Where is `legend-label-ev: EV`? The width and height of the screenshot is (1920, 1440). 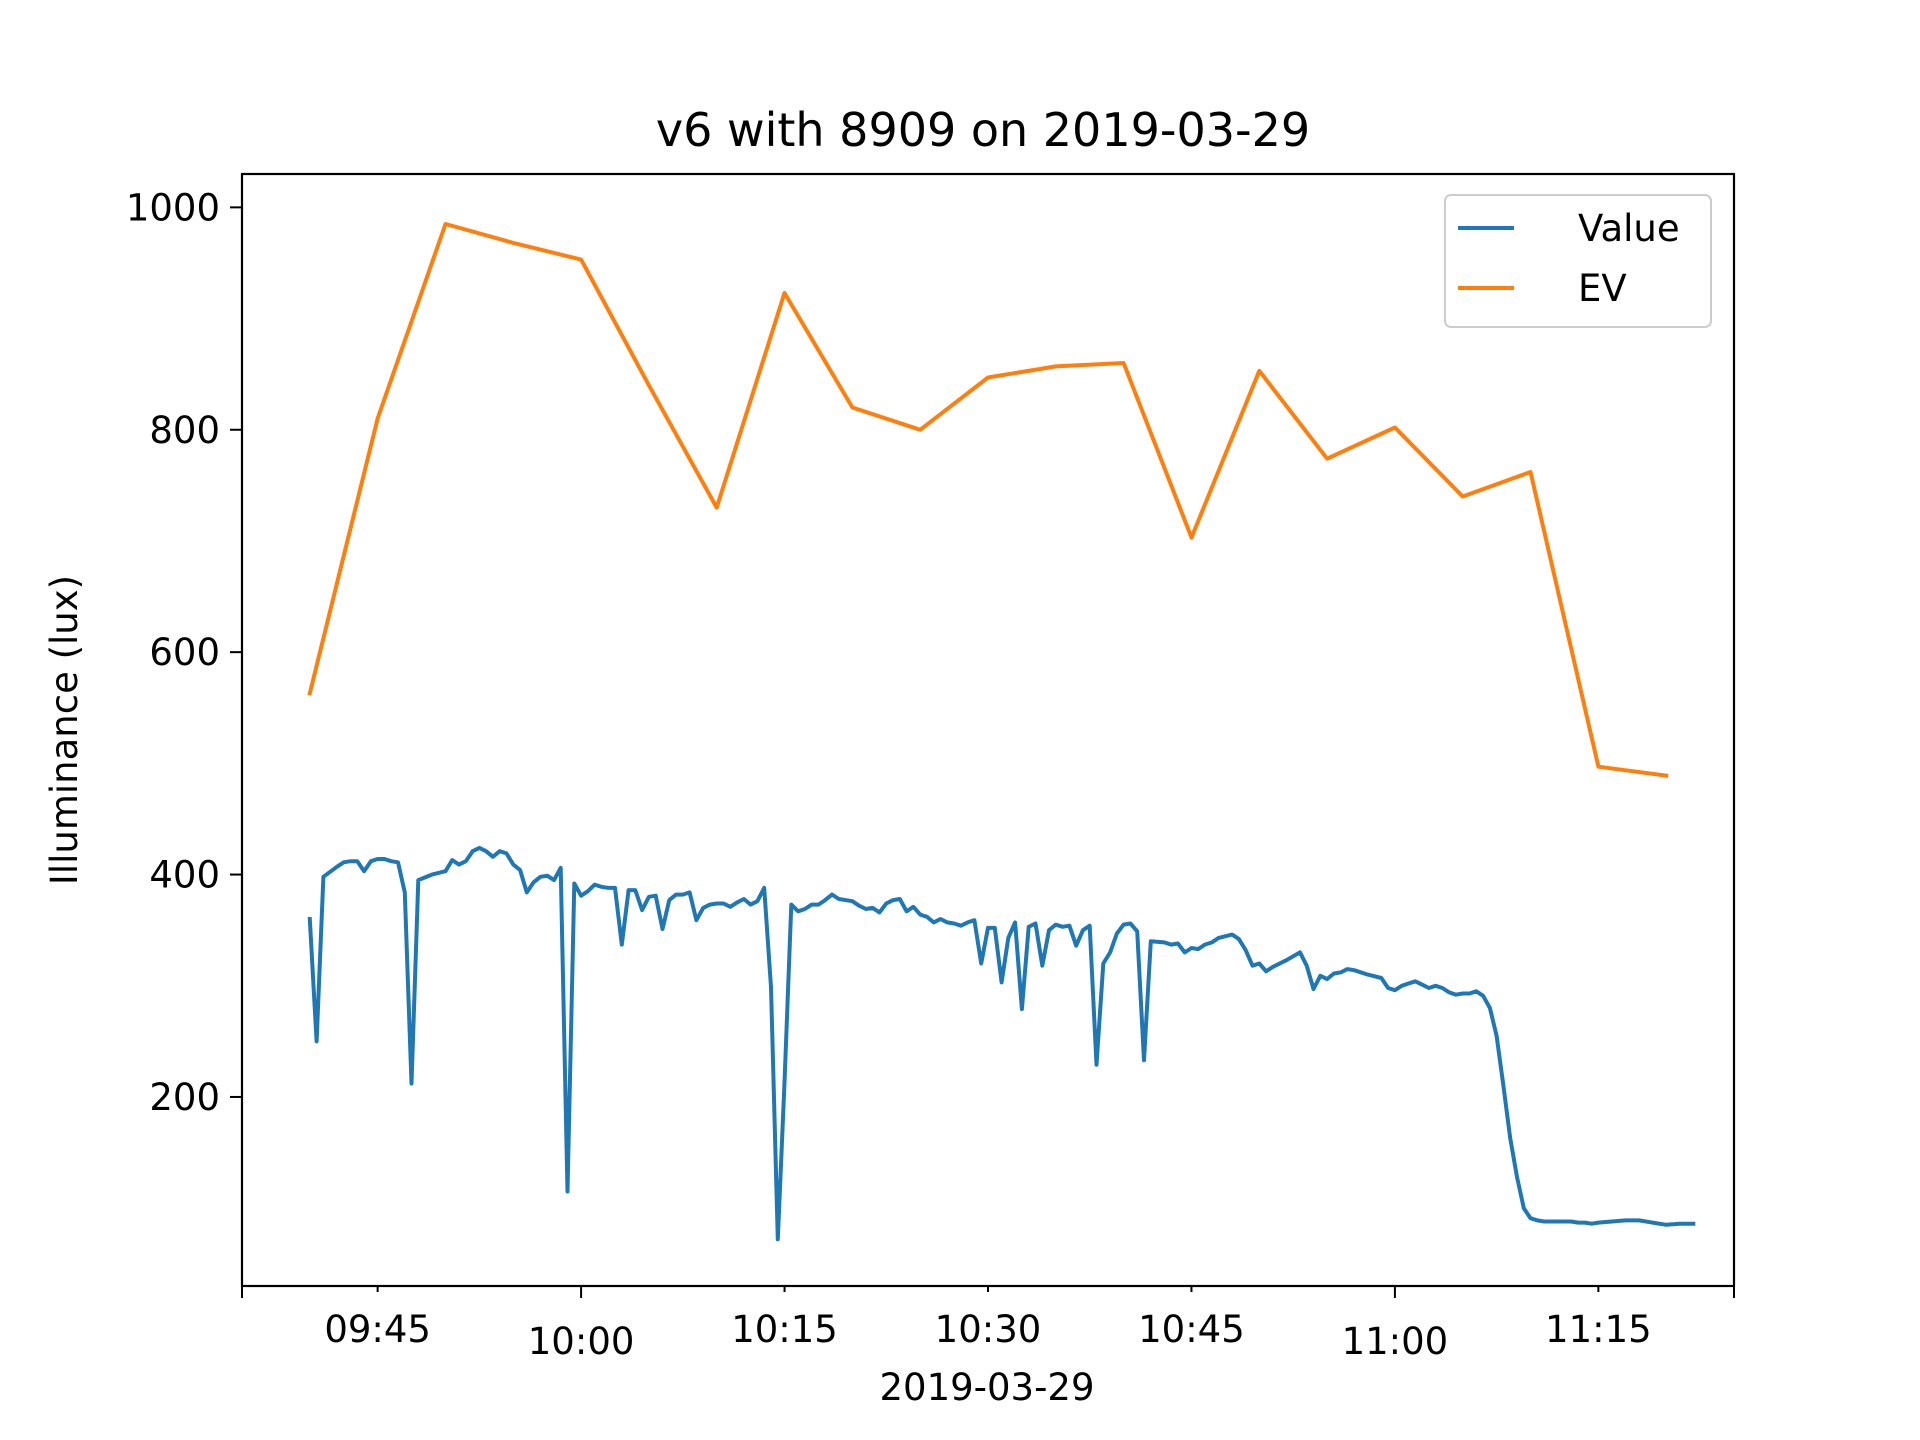 legend-label-ev: EV is located at coordinates (1602, 288).